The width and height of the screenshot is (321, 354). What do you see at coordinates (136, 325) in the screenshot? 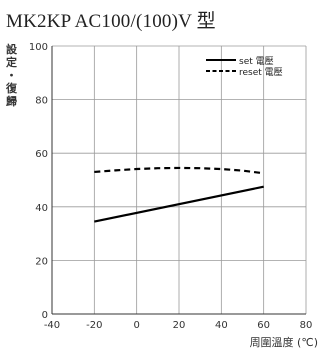
I see `x-tick-label: 0` at bounding box center [136, 325].